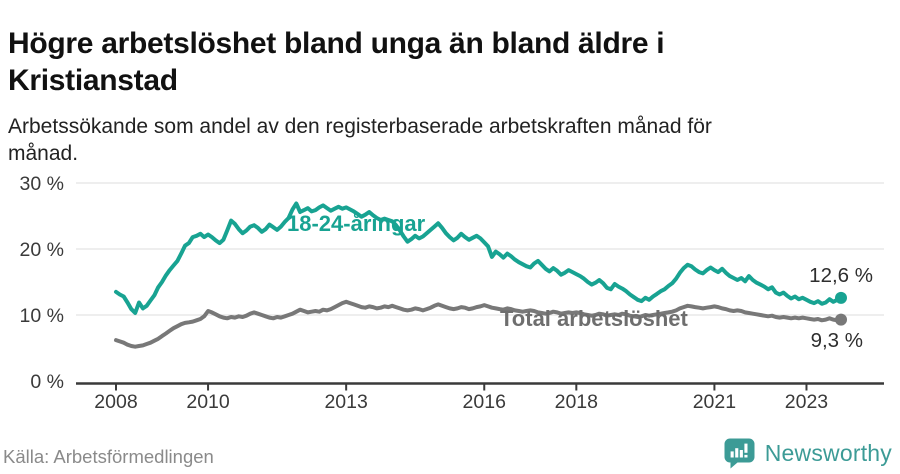  I want to click on y-tick-label-30: 30 %, so click(42, 184).